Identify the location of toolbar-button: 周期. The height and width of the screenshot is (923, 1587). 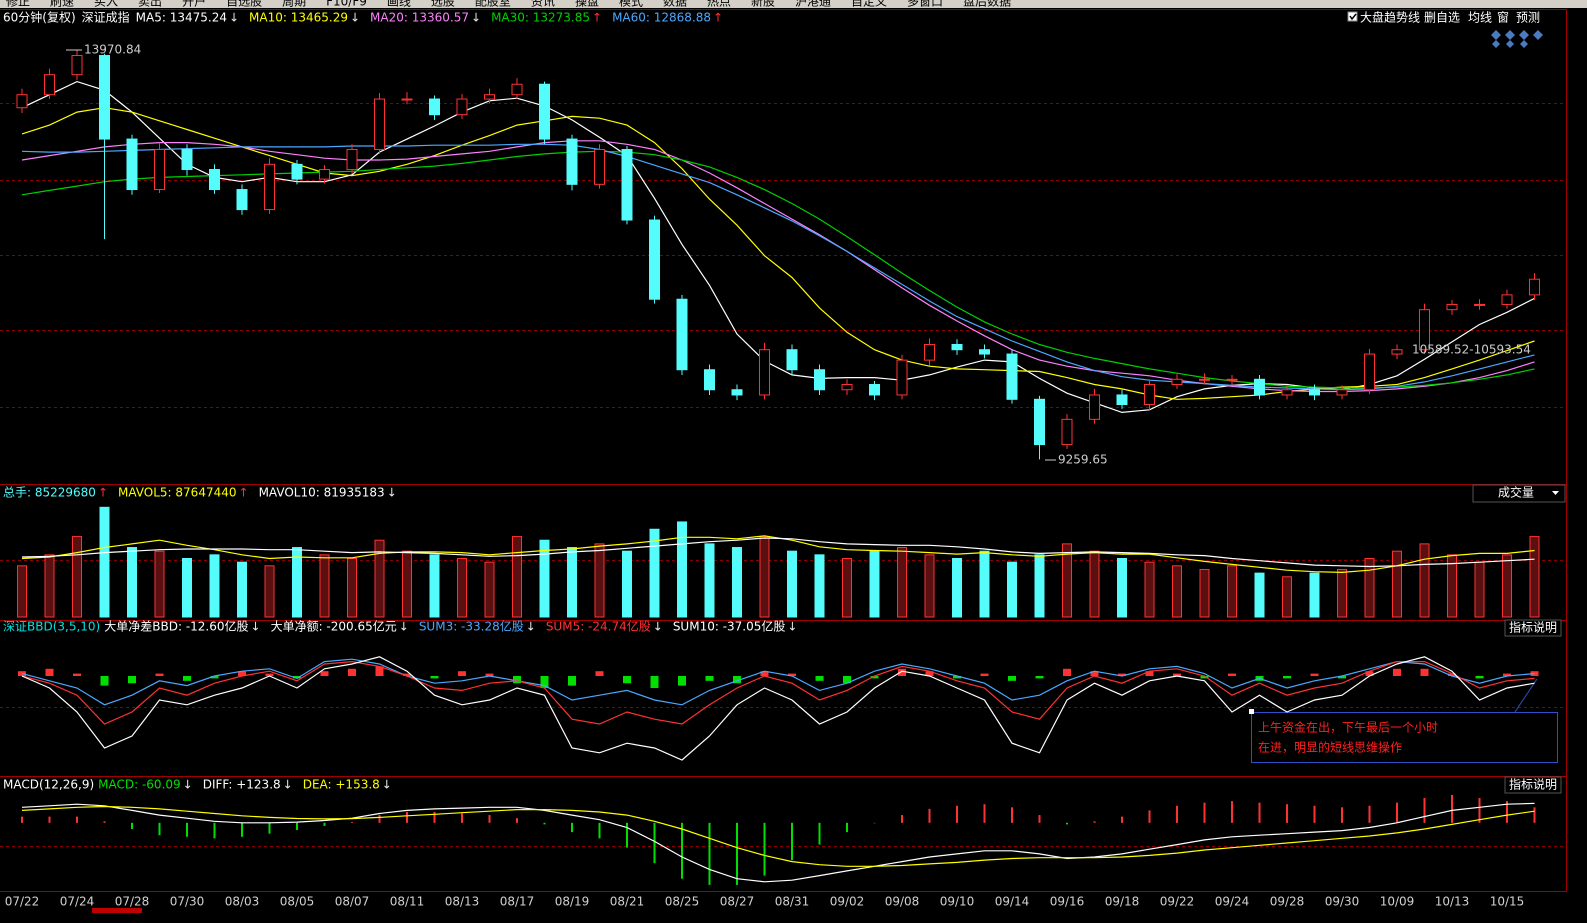
(294, 4).